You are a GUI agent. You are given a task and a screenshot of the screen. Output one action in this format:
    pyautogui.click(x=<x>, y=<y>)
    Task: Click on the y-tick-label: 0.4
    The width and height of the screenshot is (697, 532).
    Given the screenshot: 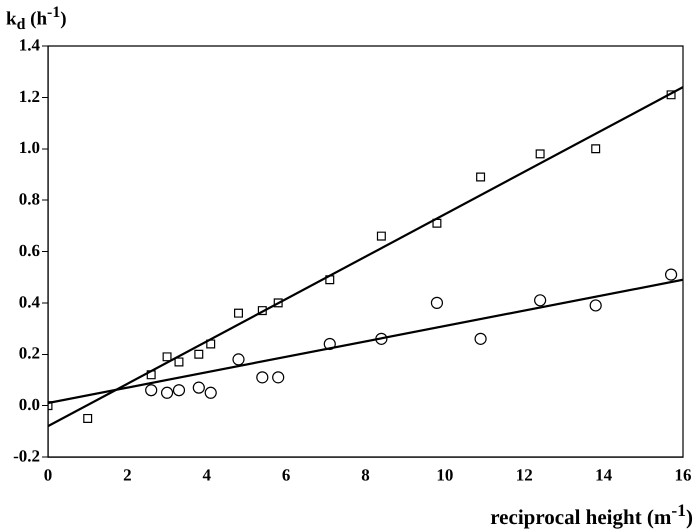 What is the action you would take?
    pyautogui.click(x=29, y=302)
    